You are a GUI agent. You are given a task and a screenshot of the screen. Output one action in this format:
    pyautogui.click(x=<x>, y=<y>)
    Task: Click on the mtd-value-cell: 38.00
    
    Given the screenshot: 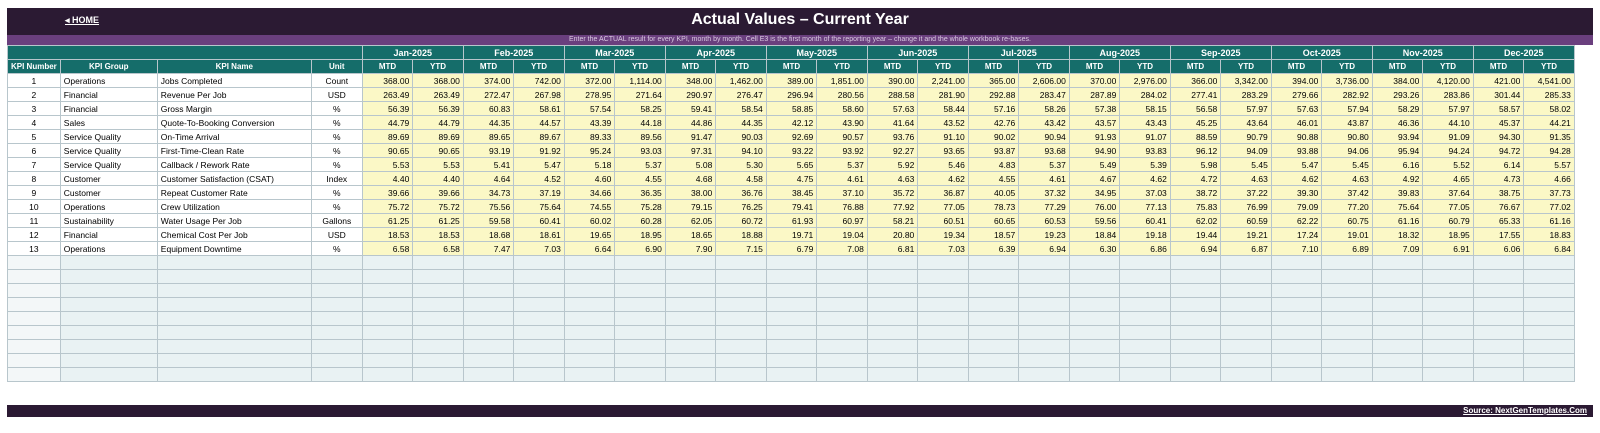 What is the action you would take?
    pyautogui.click(x=690, y=192)
    